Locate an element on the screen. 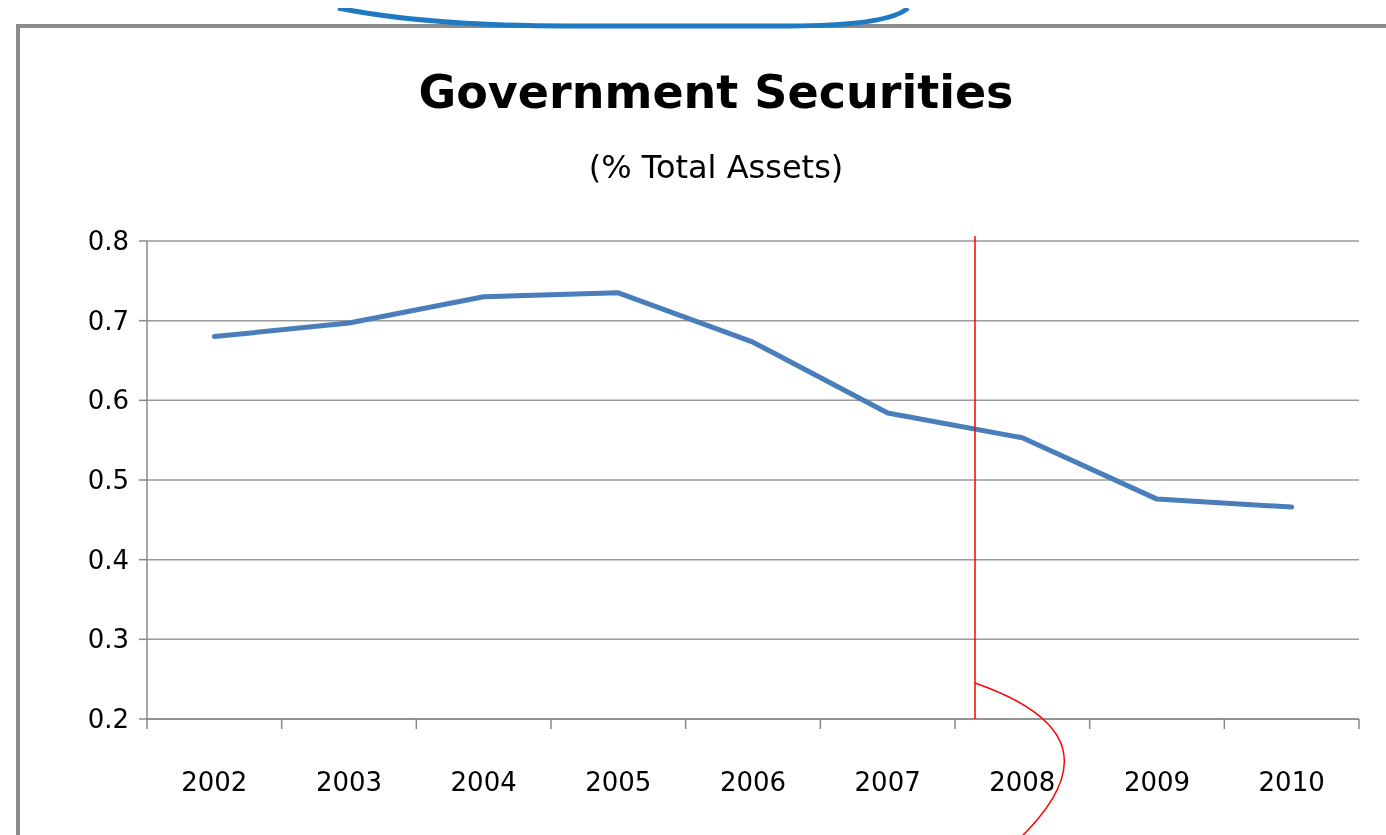 Image resolution: width=1386 pixels, height=835 pixels. x-tick-label: 2005 is located at coordinates (618, 782).